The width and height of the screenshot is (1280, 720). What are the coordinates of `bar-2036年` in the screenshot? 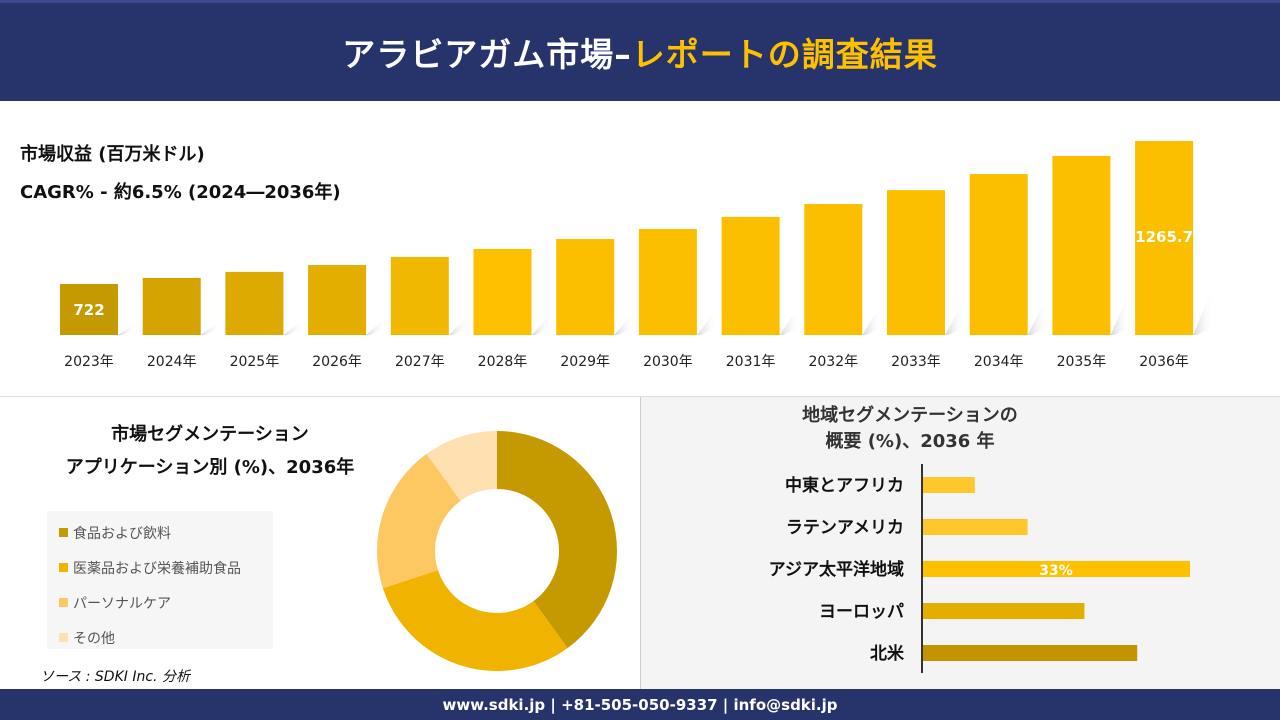 It's located at (1164, 238).